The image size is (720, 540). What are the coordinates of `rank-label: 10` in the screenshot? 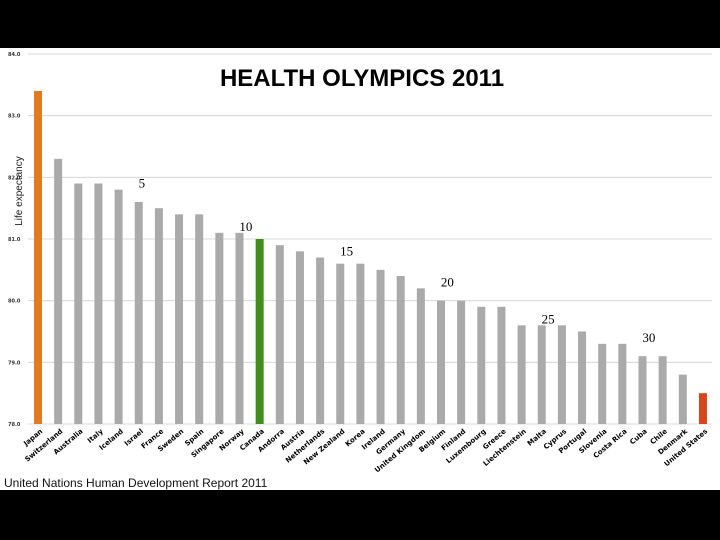 It's located at (245, 226).